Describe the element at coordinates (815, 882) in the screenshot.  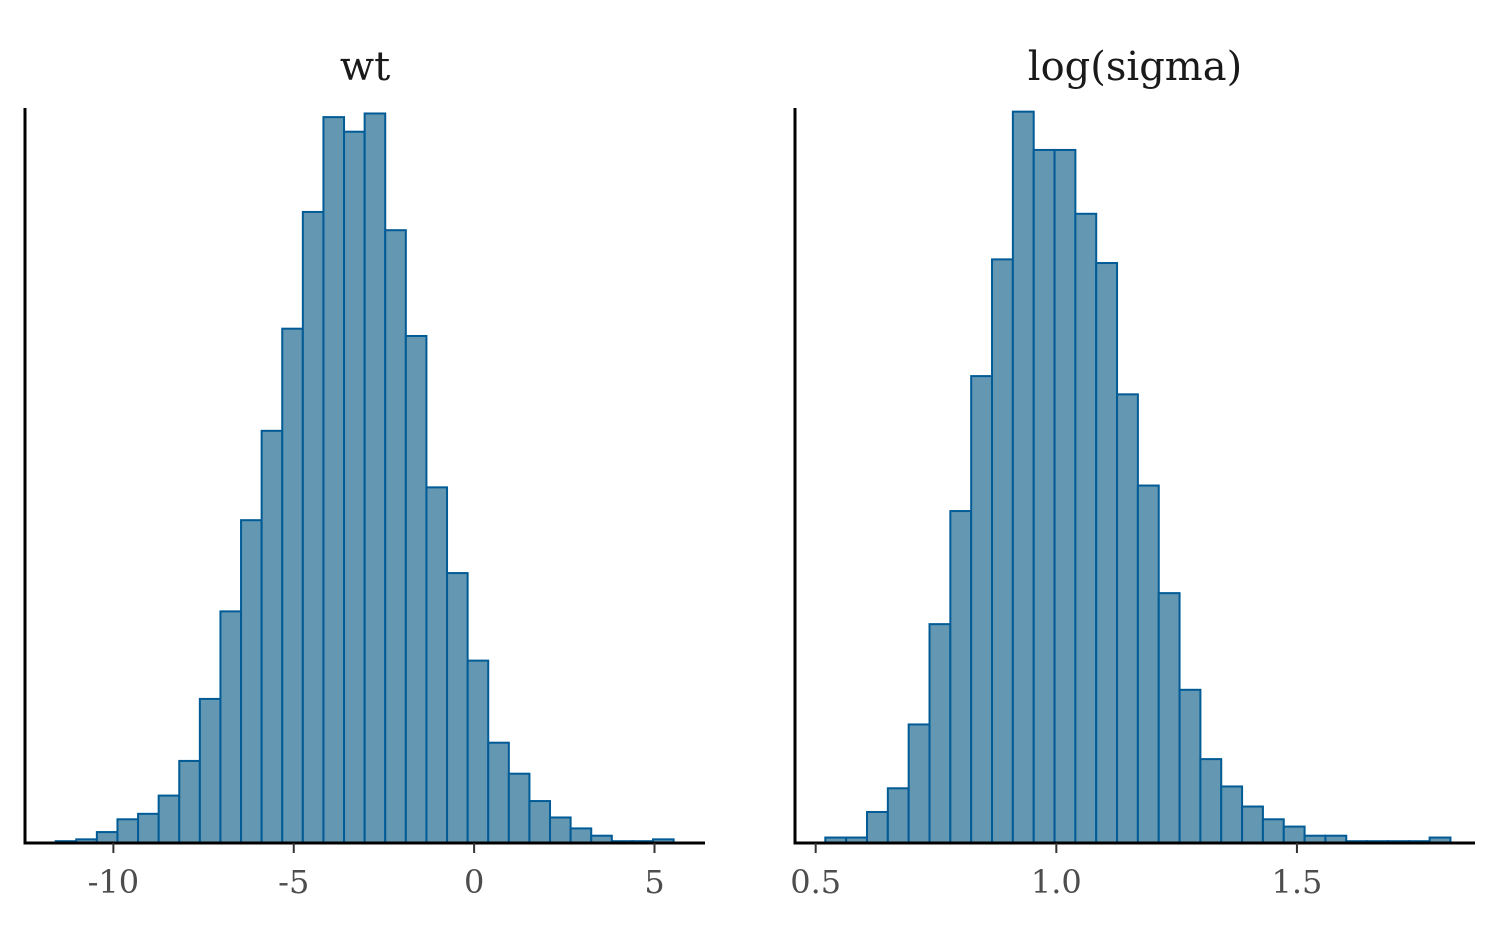
I see `x-tick-label: 0.5` at that location.